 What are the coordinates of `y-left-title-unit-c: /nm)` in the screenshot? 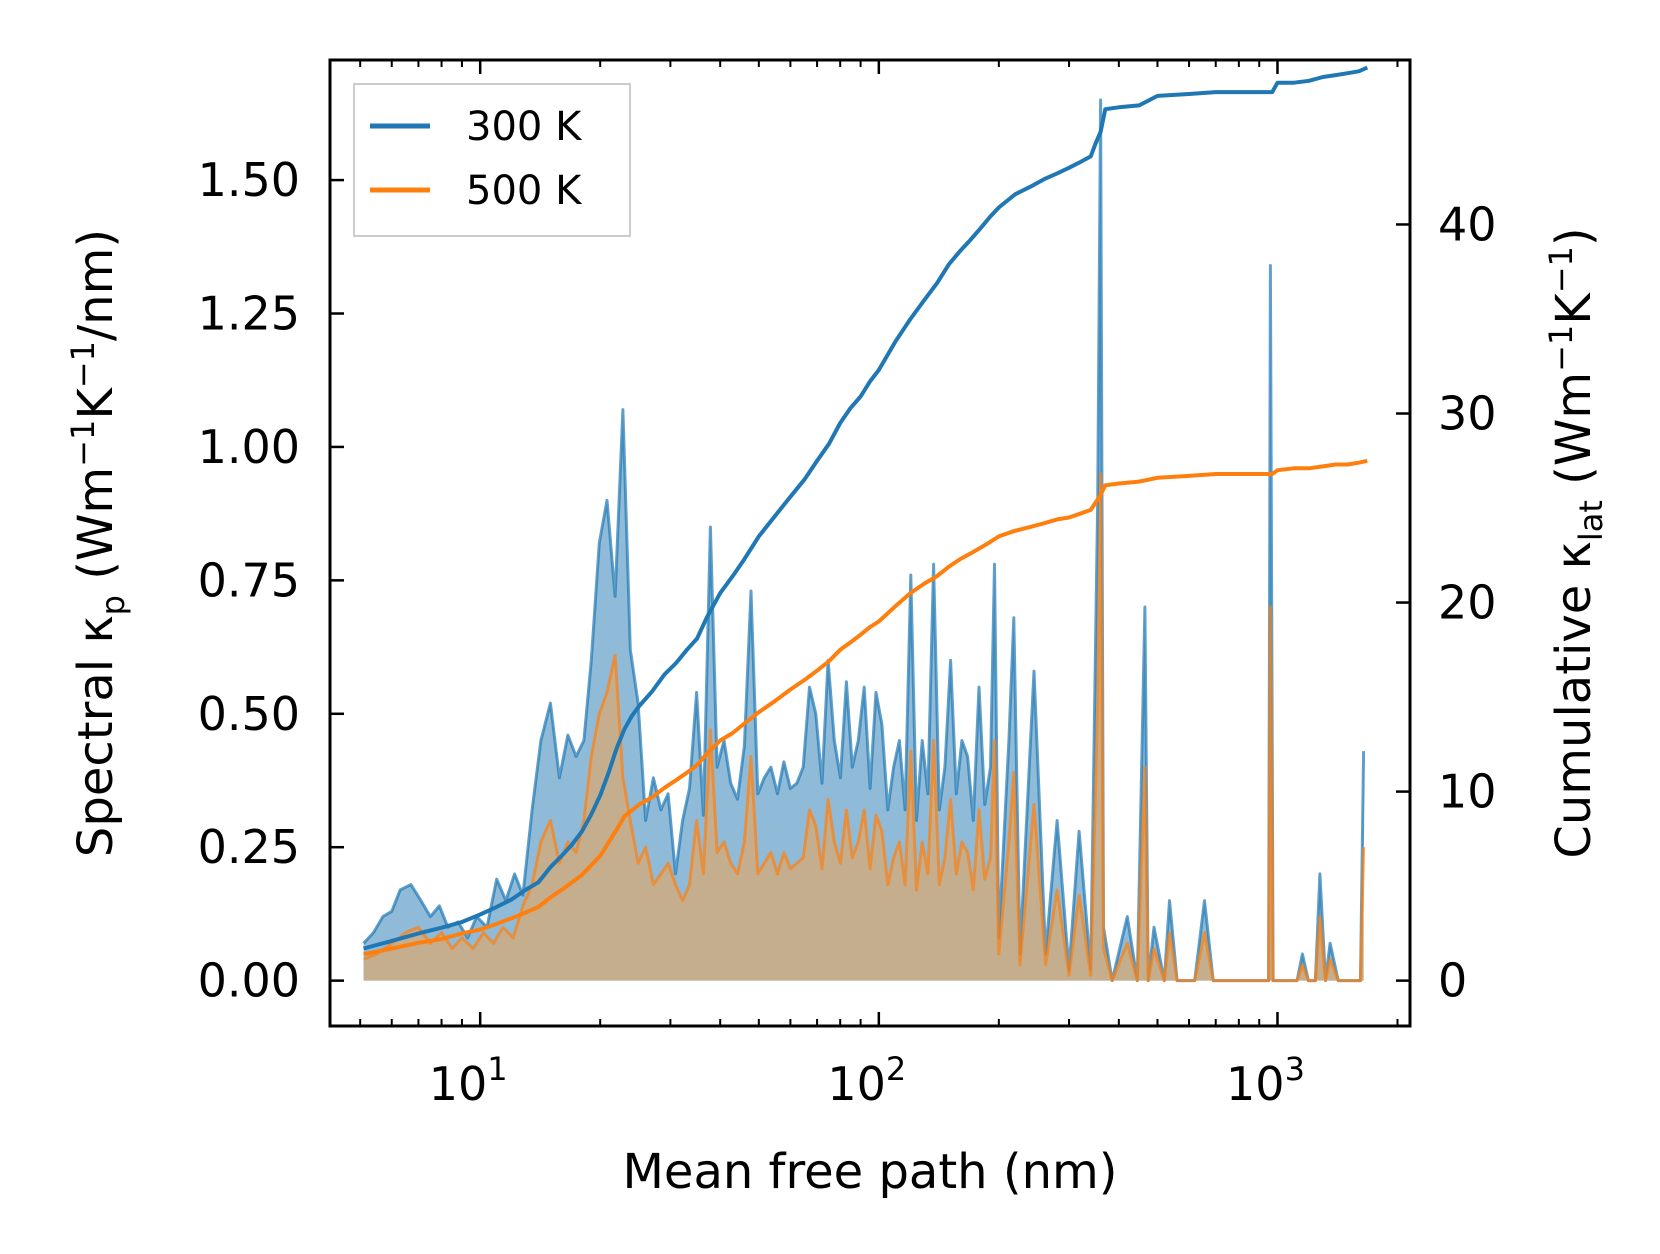 It's located at (96, 285).